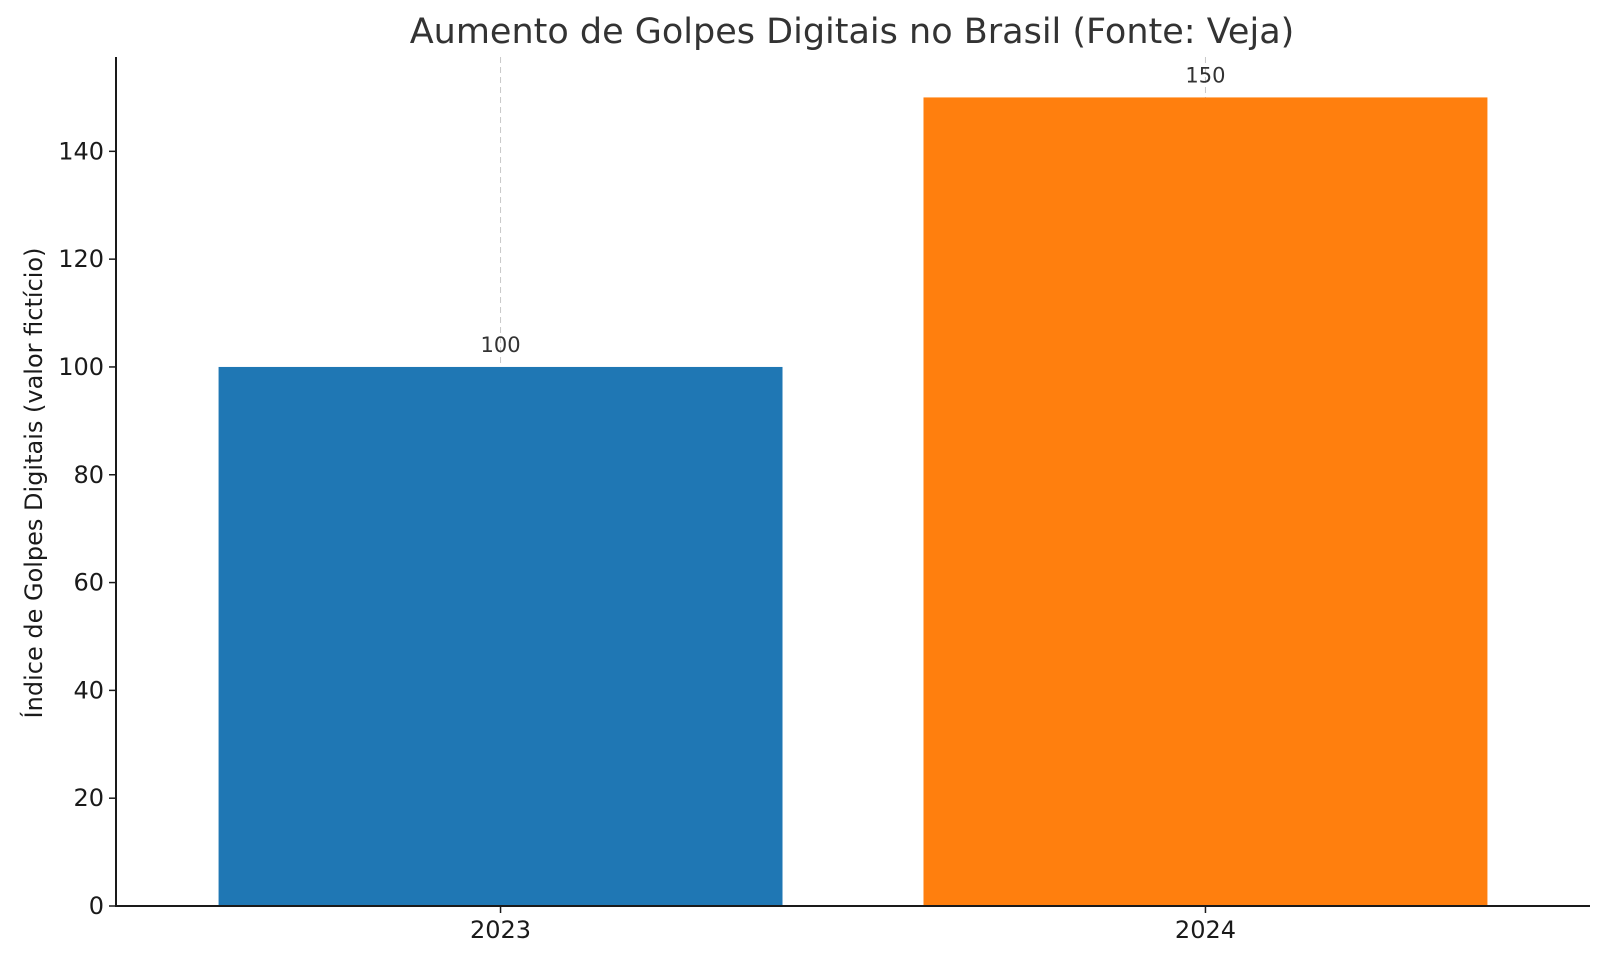 This screenshot has width=1600, height=954. What do you see at coordinates (88, 583) in the screenshot?
I see `y-tick-label-60: 60` at bounding box center [88, 583].